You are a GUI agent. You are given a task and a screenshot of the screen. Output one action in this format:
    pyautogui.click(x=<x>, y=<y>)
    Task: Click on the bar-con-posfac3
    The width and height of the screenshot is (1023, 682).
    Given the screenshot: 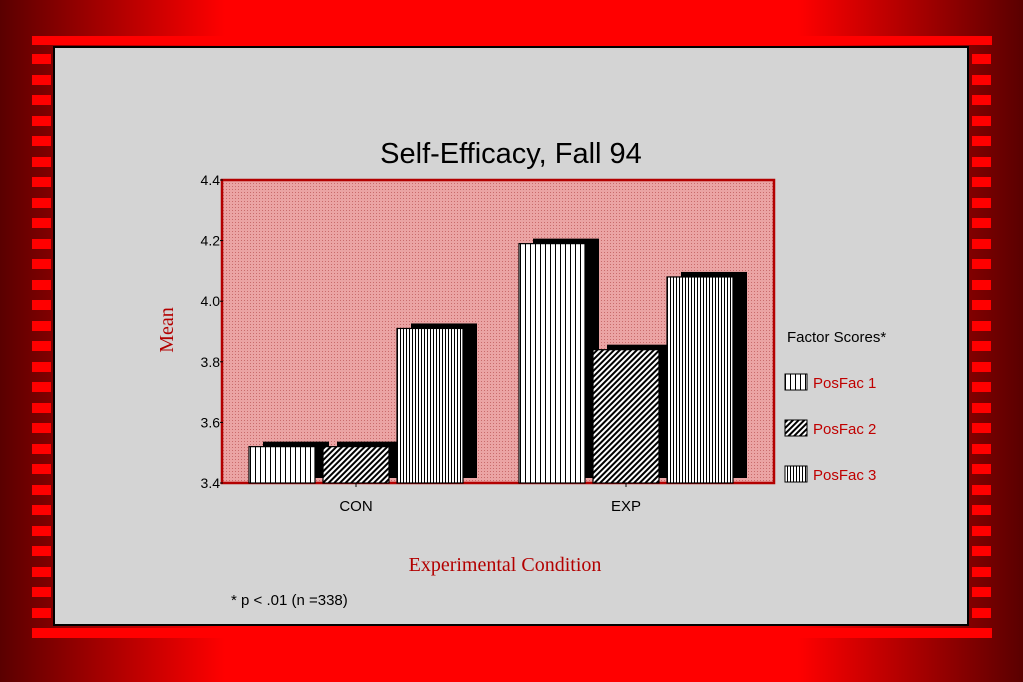 What is the action you would take?
    pyautogui.click(x=430, y=405)
    